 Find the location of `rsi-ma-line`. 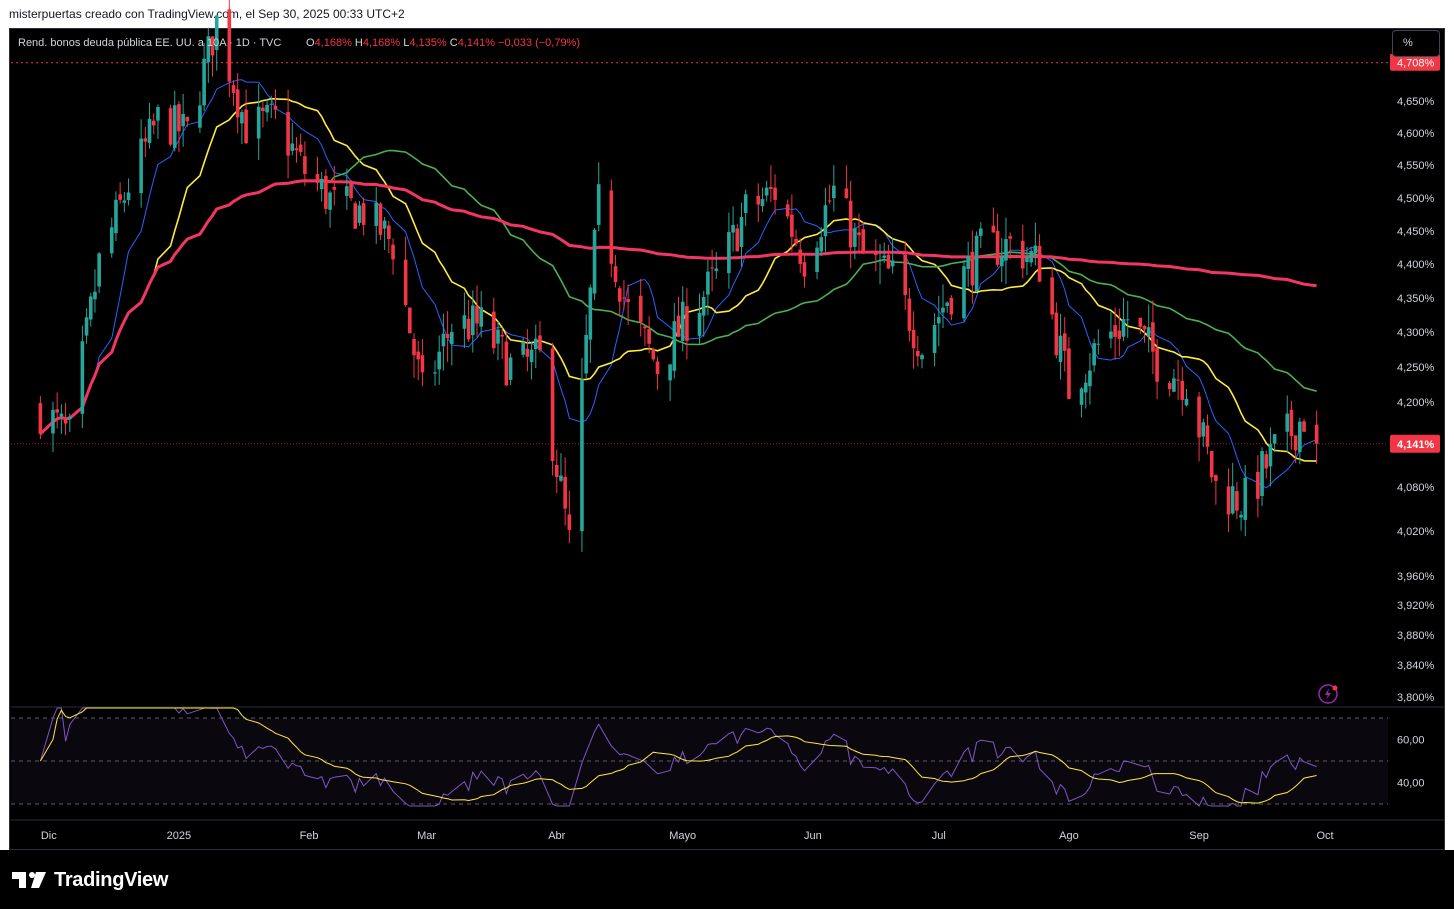

rsi-ma-line is located at coordinates (678, 755).